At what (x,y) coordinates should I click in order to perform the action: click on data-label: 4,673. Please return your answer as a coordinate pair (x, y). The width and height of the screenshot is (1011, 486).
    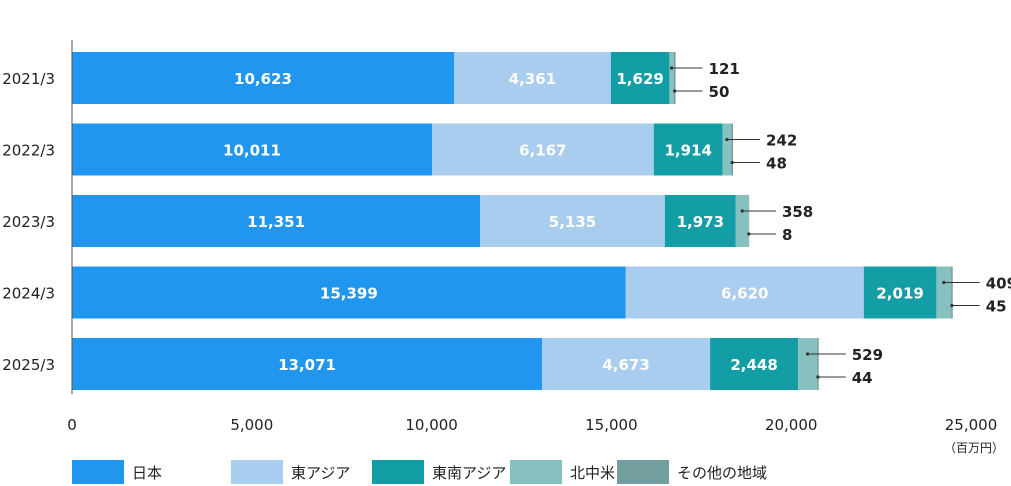
    Looking at the image, I should click on (625, 365).